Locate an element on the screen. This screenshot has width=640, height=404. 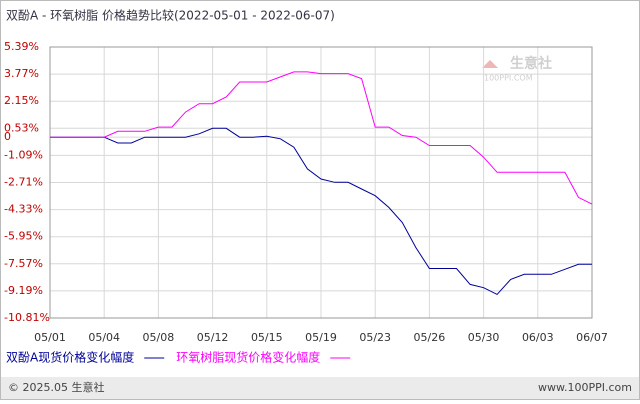
y-tick-label: 0 is located at coordinates (7, 136).